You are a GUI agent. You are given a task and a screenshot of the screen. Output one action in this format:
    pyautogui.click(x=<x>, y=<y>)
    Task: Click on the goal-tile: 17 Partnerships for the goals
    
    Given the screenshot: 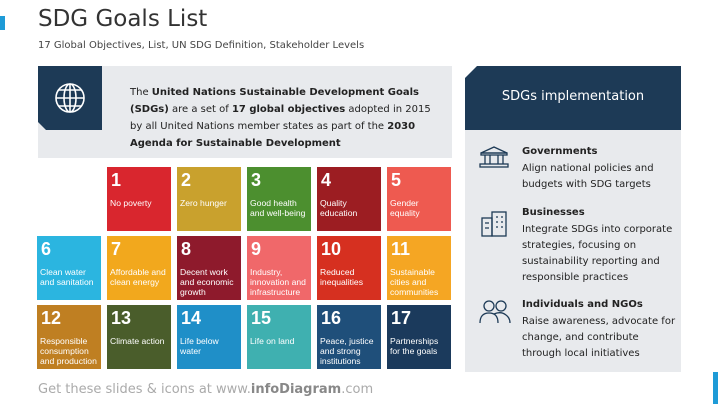 What is the action you would take?
    pyautogui.click(x=419, y=337)
    